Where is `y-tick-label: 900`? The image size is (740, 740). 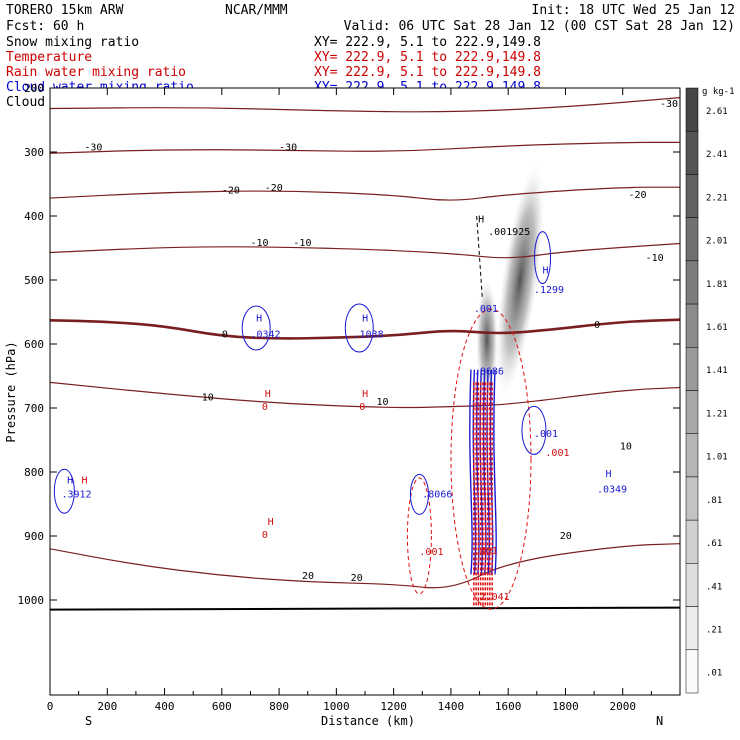 y-tick-label: 900 is located at coordinates (34, 536).